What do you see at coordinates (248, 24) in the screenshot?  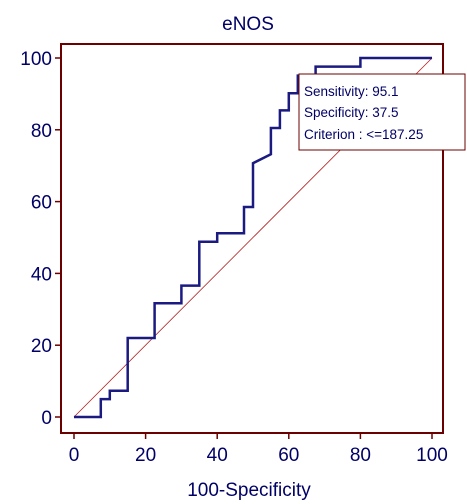 I see `chart-title: eNOS` at bounding box center [248, 24].